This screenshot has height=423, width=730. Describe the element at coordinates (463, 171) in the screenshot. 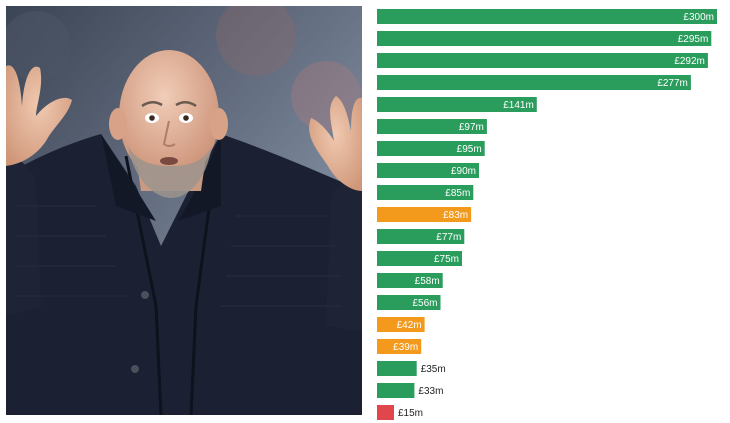

I see `bar-value-label: £90m` at that location.